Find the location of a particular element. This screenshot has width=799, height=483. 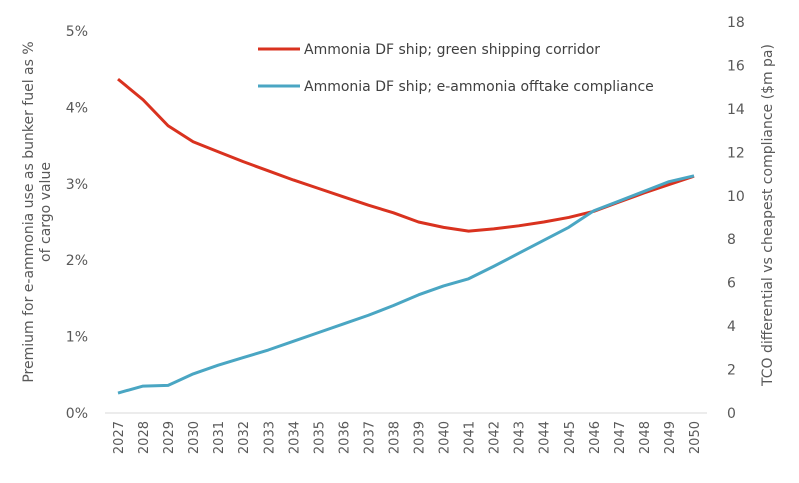

right-tick-label: 12 is located at coordinates (736, 153).